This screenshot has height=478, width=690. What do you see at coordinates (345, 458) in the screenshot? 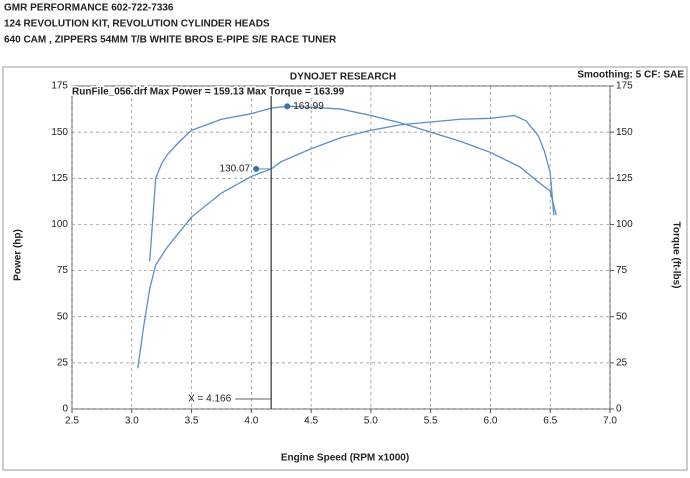
I see `x-axis-label: Engine Speed (RPM x1000)` at bounding box center [345, 458].